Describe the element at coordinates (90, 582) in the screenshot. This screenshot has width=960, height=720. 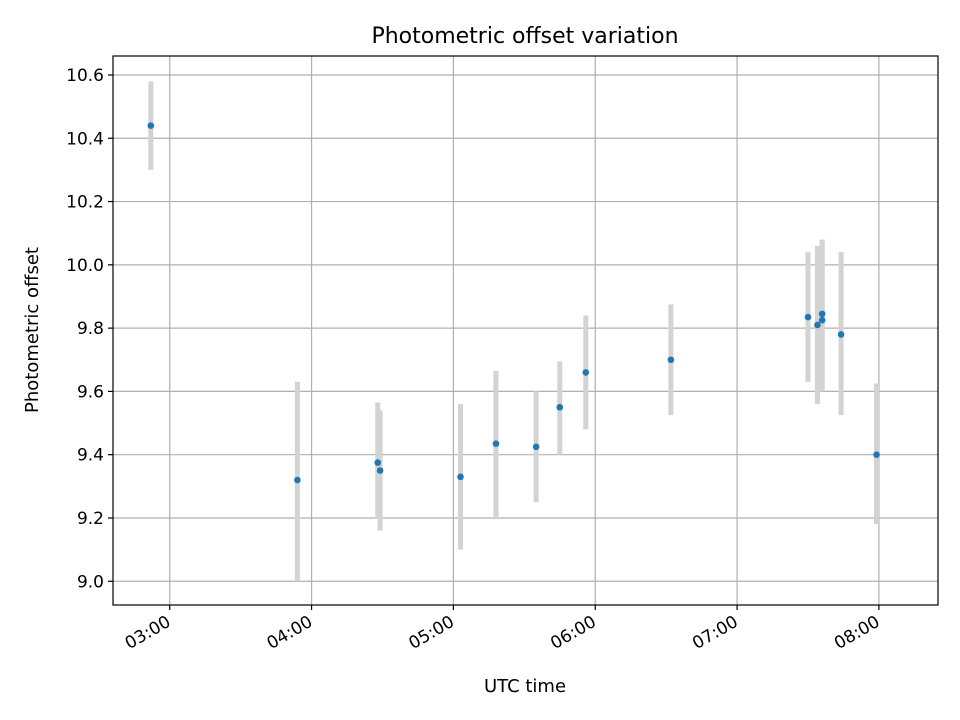
I see `y-tick-label: 9.0` at that location.